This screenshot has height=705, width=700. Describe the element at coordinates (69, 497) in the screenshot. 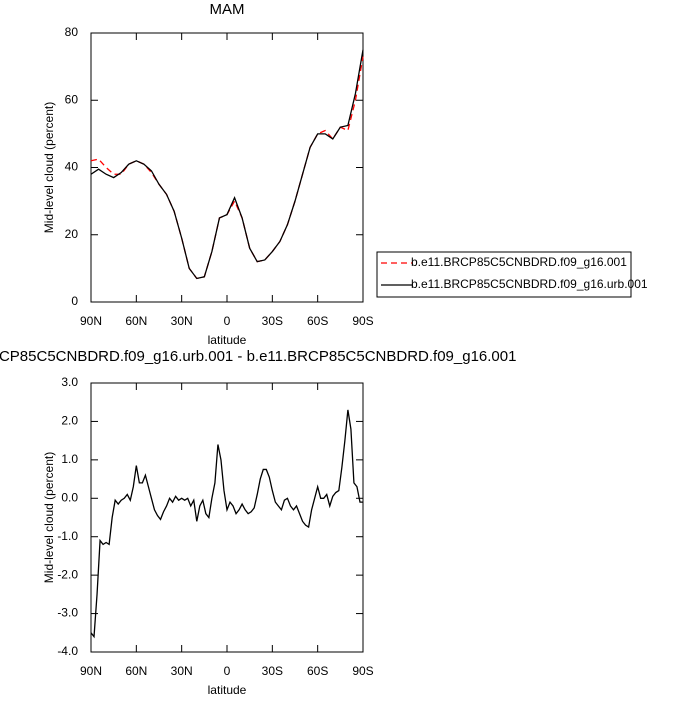

I see `y-tick-label: 0.0` at that location.